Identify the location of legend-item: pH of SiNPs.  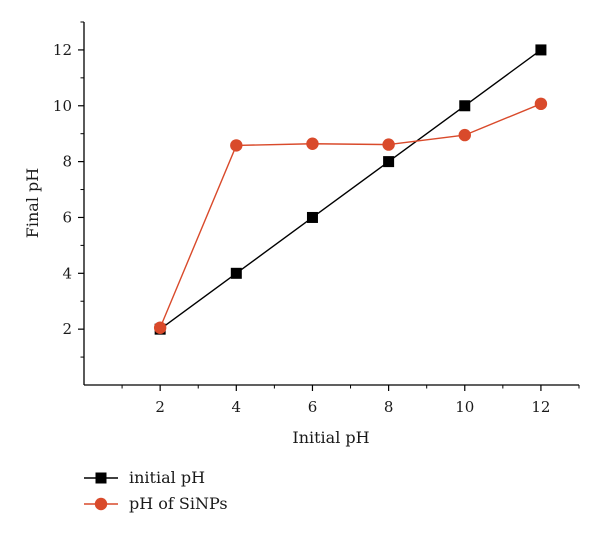
(156, 503).